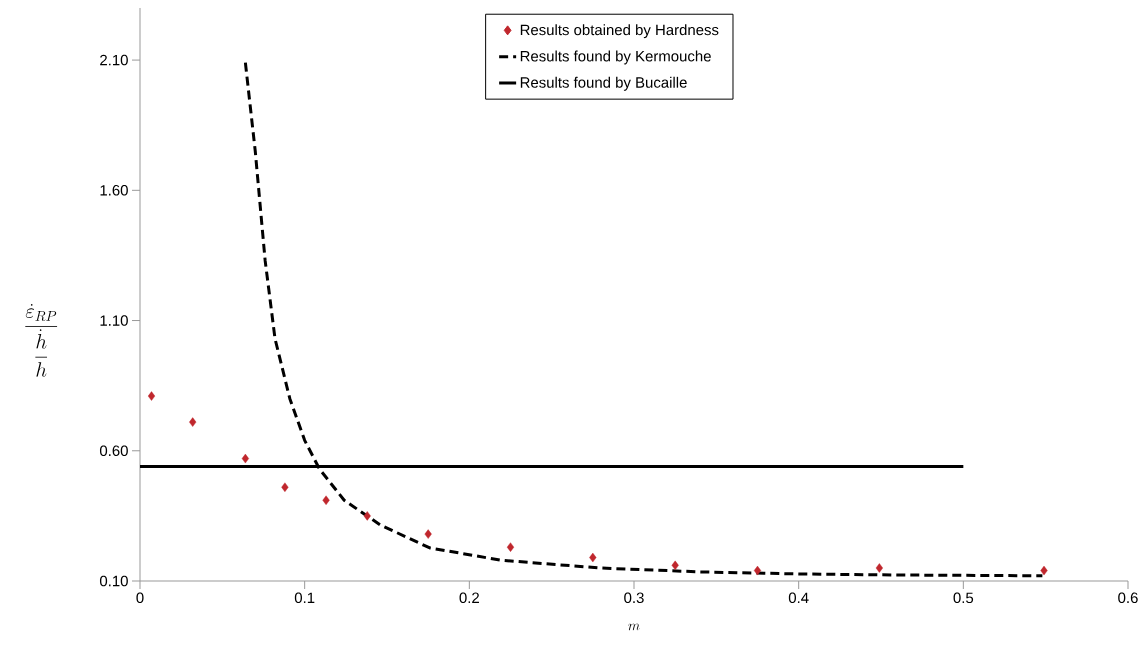 The height and width of the screenshot is (666, 1144). Describe the element at coordinates (634, 627) in the screenshot. I see `x-axis-title: $m$` at that location.